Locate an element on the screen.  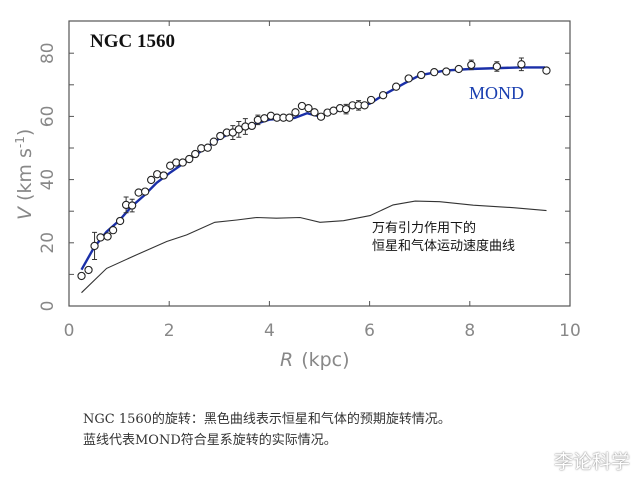
caption-line1: NGC 1560的旋转：黑色曲线表示恒星和气体的预期旋转情况。 is located at coordinates (267, 419).